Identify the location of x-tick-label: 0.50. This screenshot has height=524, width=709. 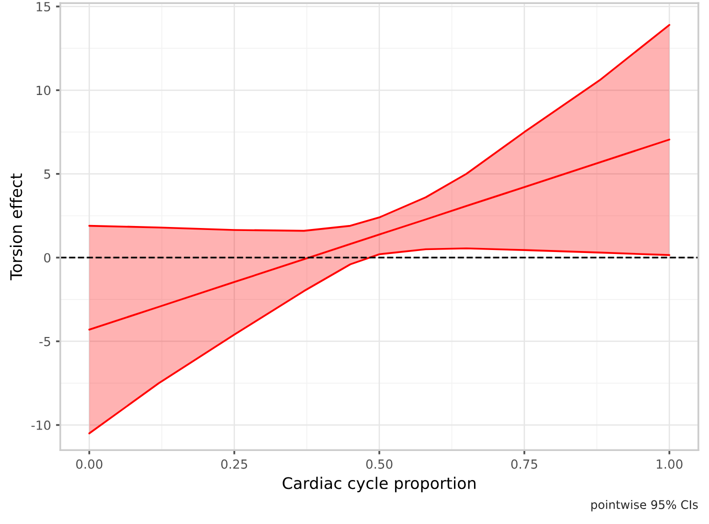
(379, 464).